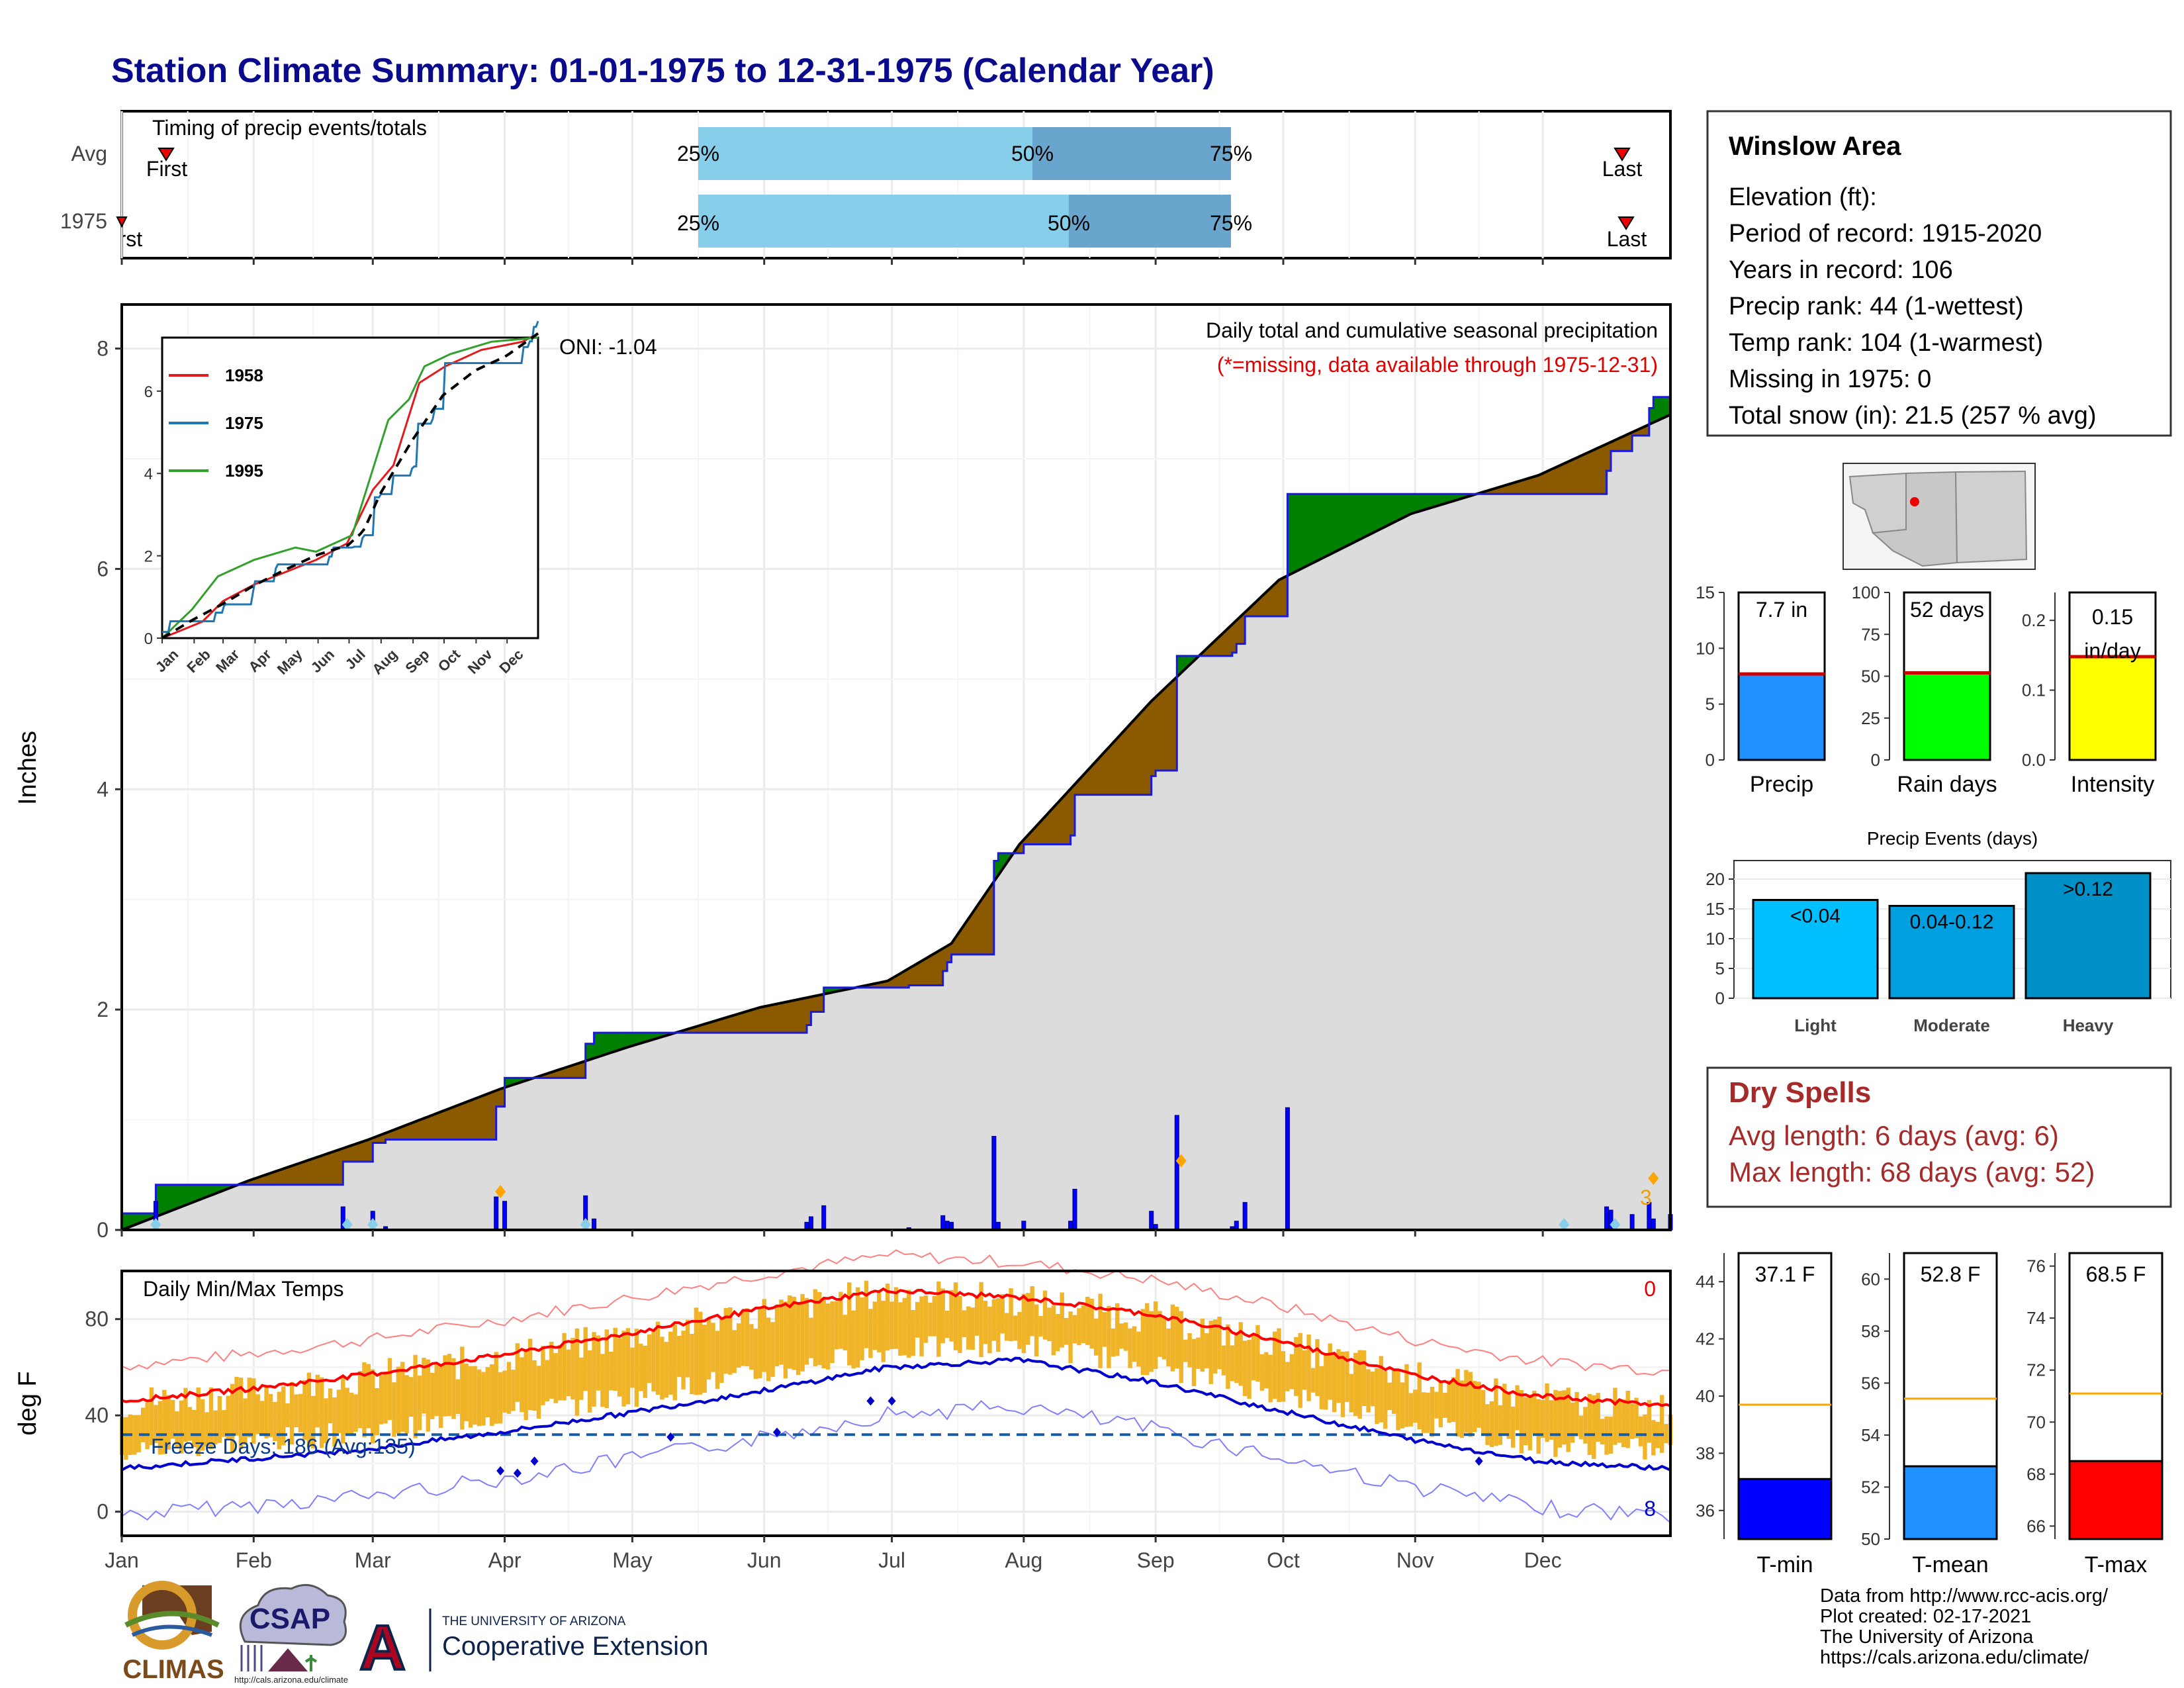 This screenshot has height=1688, width=2184. What do you see at coordinates (1626, 223) in the screenshot?
I see `last-year-marker` at bounding box center [1626, 223].